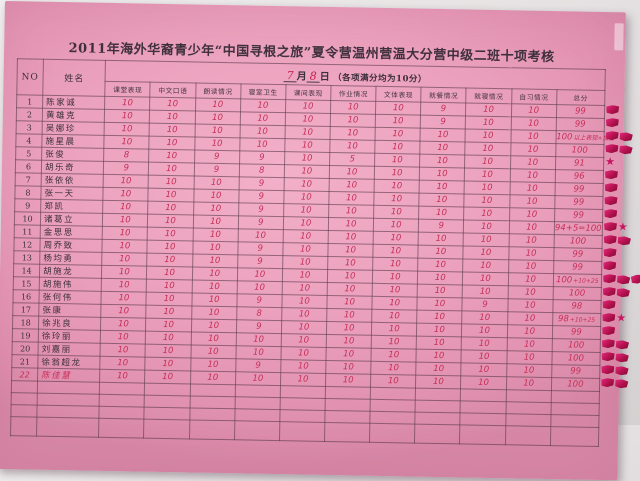  I want to click on row-number: 17, so click(26, 309).